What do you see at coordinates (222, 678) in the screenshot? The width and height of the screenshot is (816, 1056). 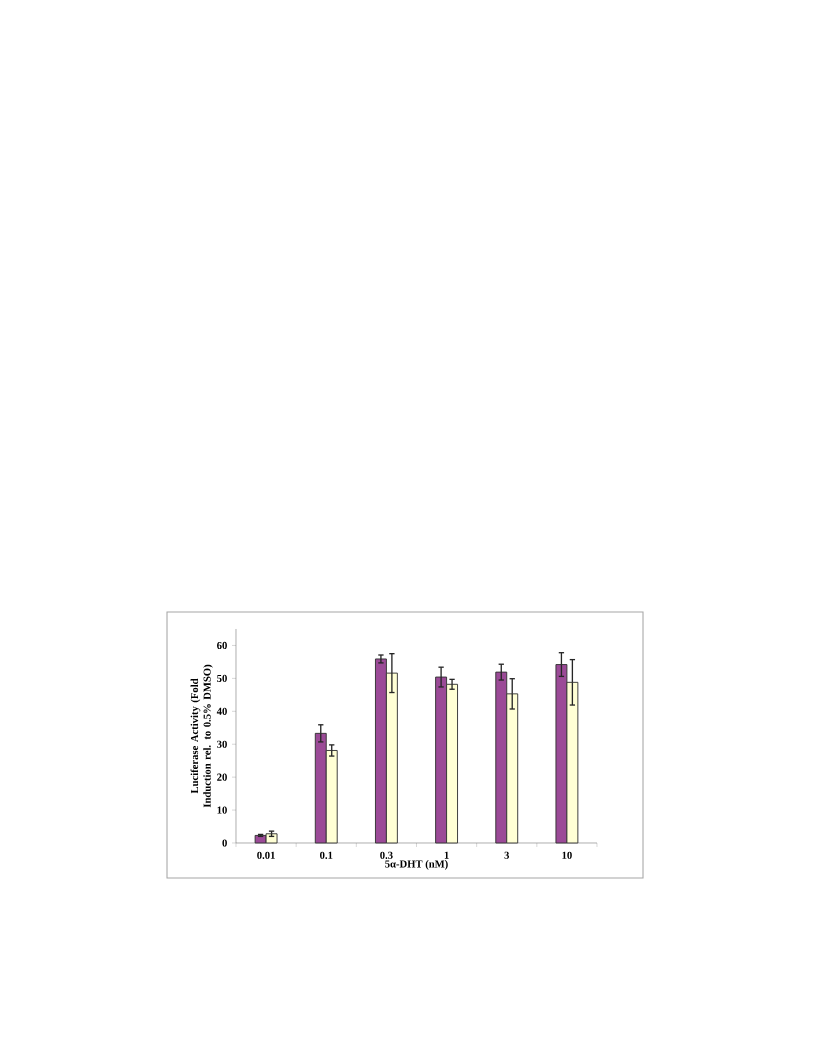 I see `y-tick-label: 50` at bounding box center [222, 678].